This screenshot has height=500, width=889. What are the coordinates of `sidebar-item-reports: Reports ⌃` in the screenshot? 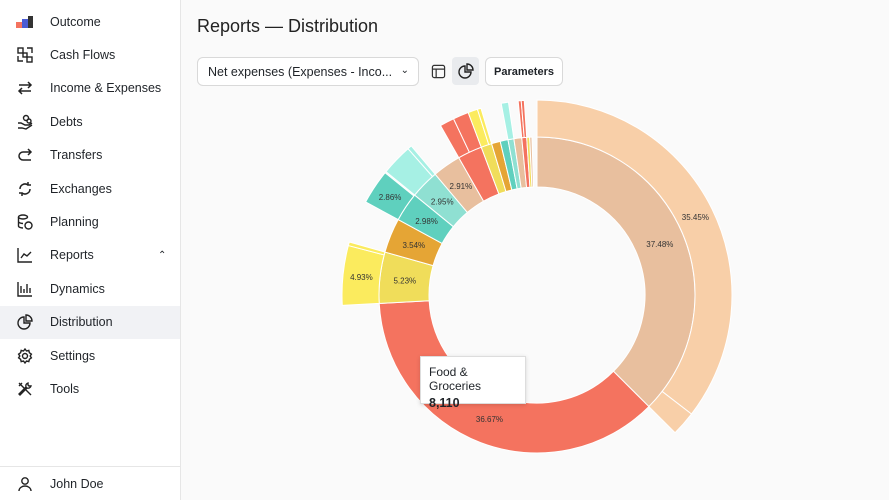 It's located at (90, 255).